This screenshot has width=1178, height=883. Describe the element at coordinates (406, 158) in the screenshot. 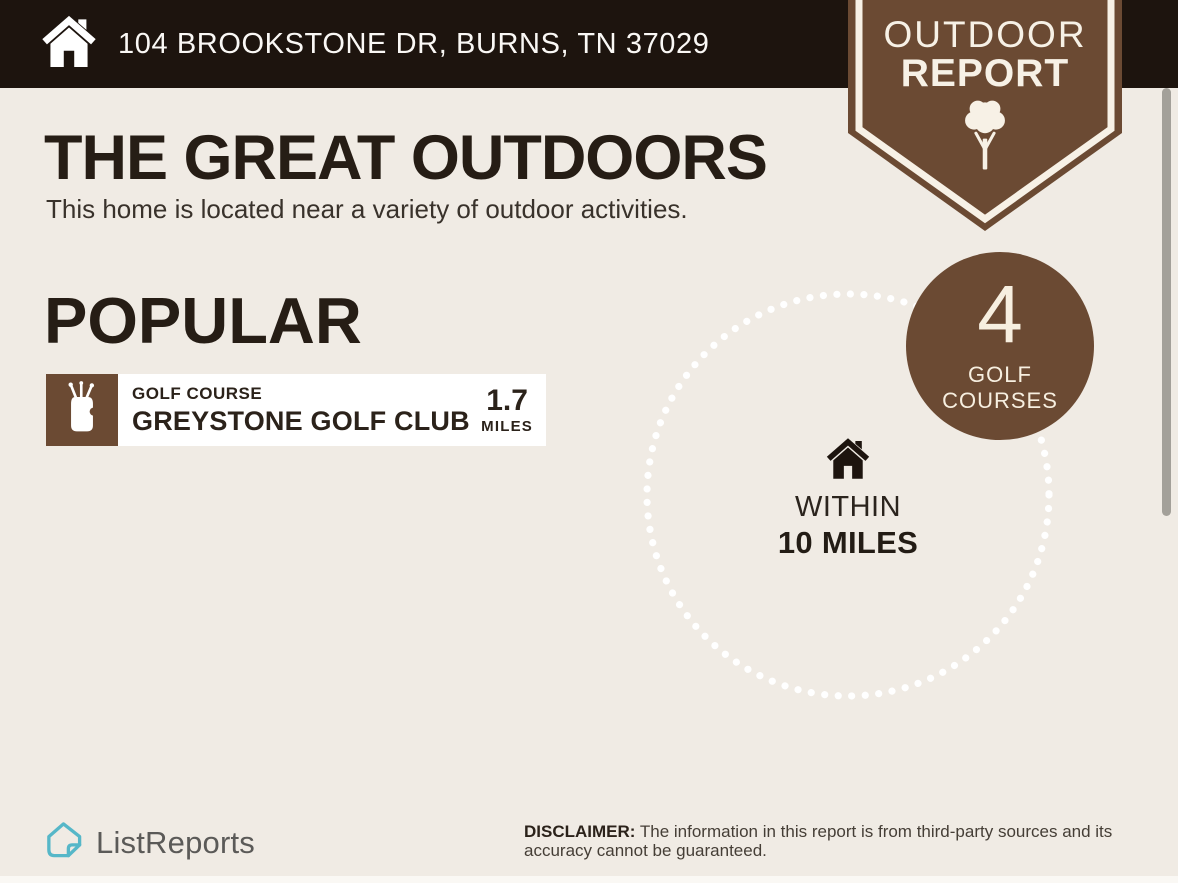

I see `page-title: THE GREAT OUTDOORS` at that location.